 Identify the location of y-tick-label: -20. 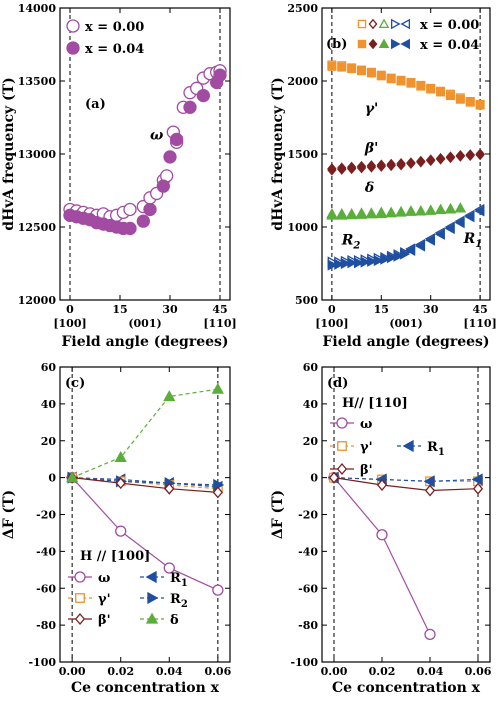
(308, 515).